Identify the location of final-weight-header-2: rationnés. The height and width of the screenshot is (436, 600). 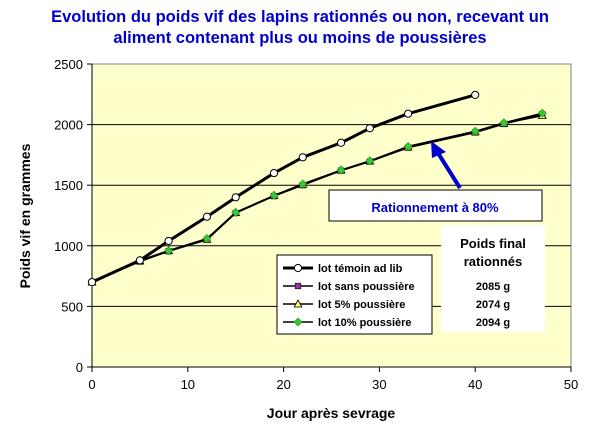
(493, 261).